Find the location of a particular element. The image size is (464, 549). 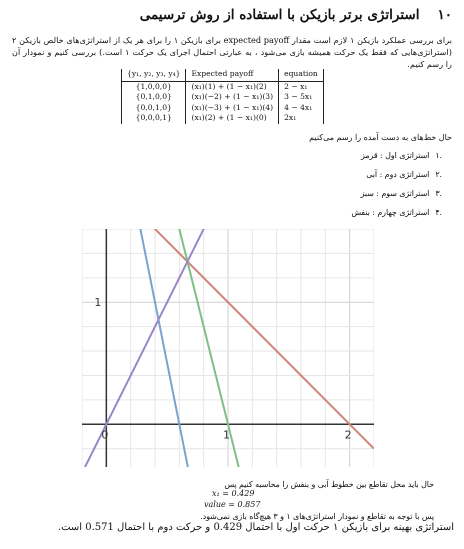

table-row: {0,0,0,1} (x₁)(2) + (1 − x₁)(0) 2x₁ is located at coordinates (222, 118).